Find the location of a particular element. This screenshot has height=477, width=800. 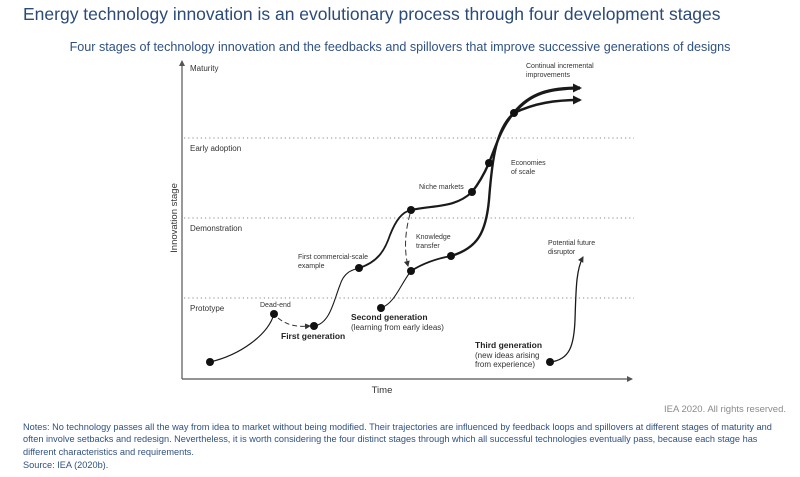

knowledge-source-point is located at coordinates (411, 210).